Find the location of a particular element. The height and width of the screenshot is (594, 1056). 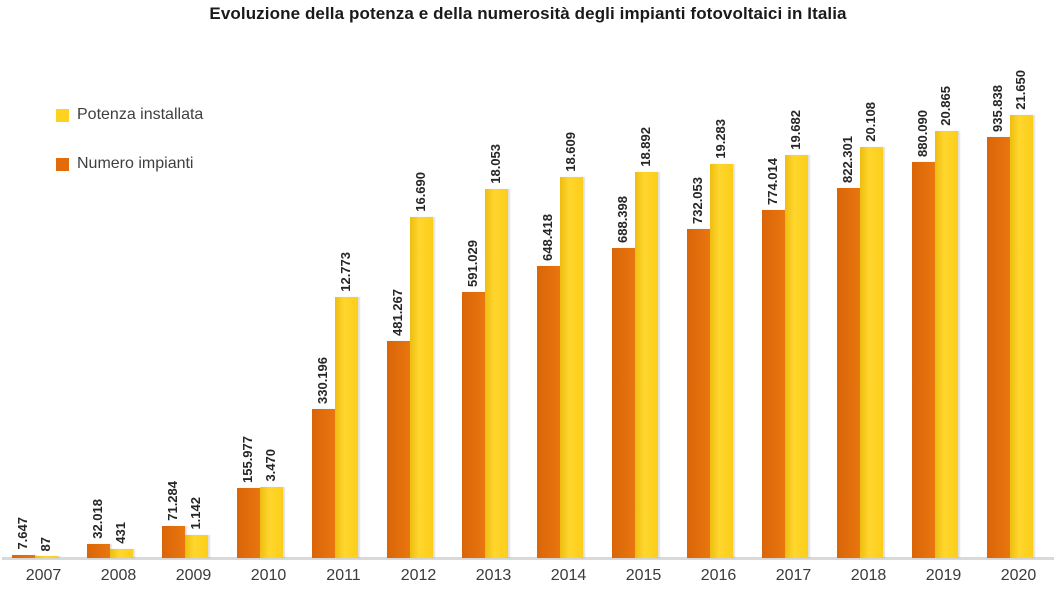

value-label-potenza-2007: 87 is located at coordinates (45, 543).